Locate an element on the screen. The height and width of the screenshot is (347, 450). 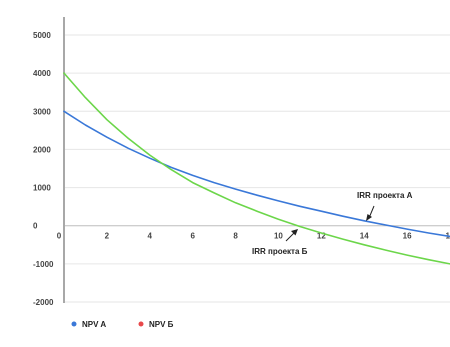
x-tick-label: 14 is located at coordinates (364, 236).